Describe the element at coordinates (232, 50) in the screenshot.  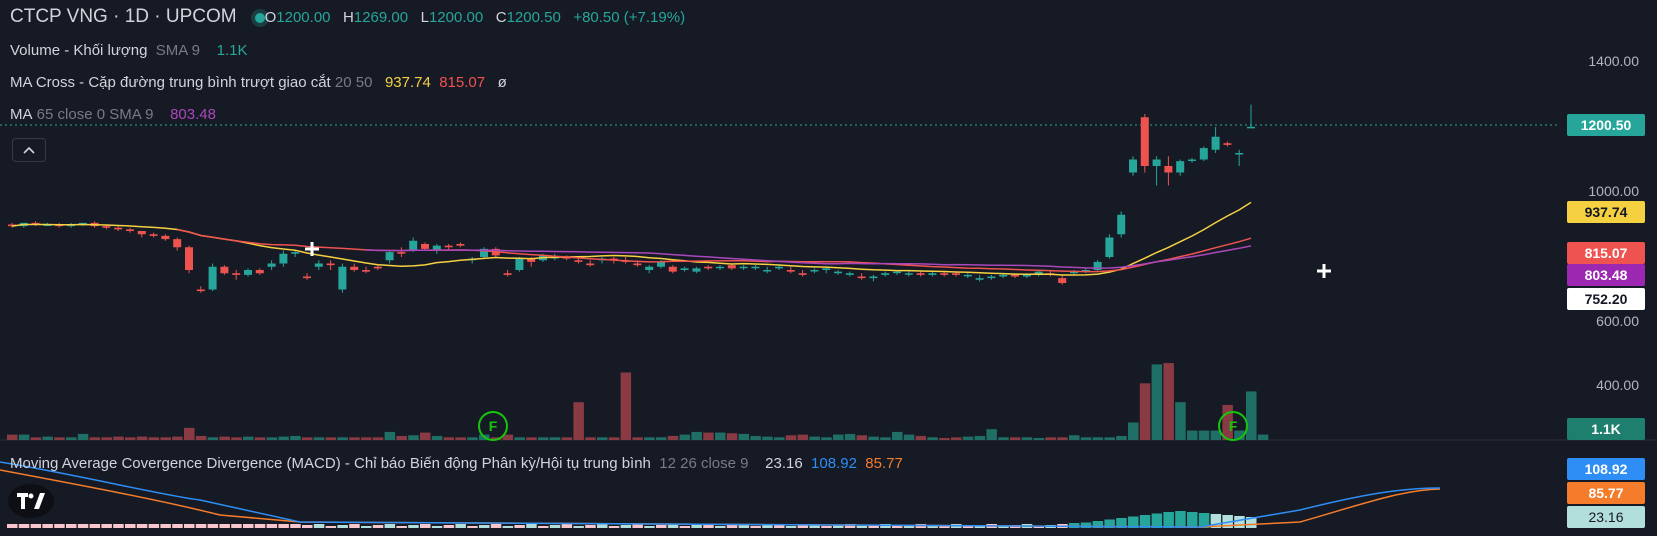
I see `volume-value: 1.1K` at that location.